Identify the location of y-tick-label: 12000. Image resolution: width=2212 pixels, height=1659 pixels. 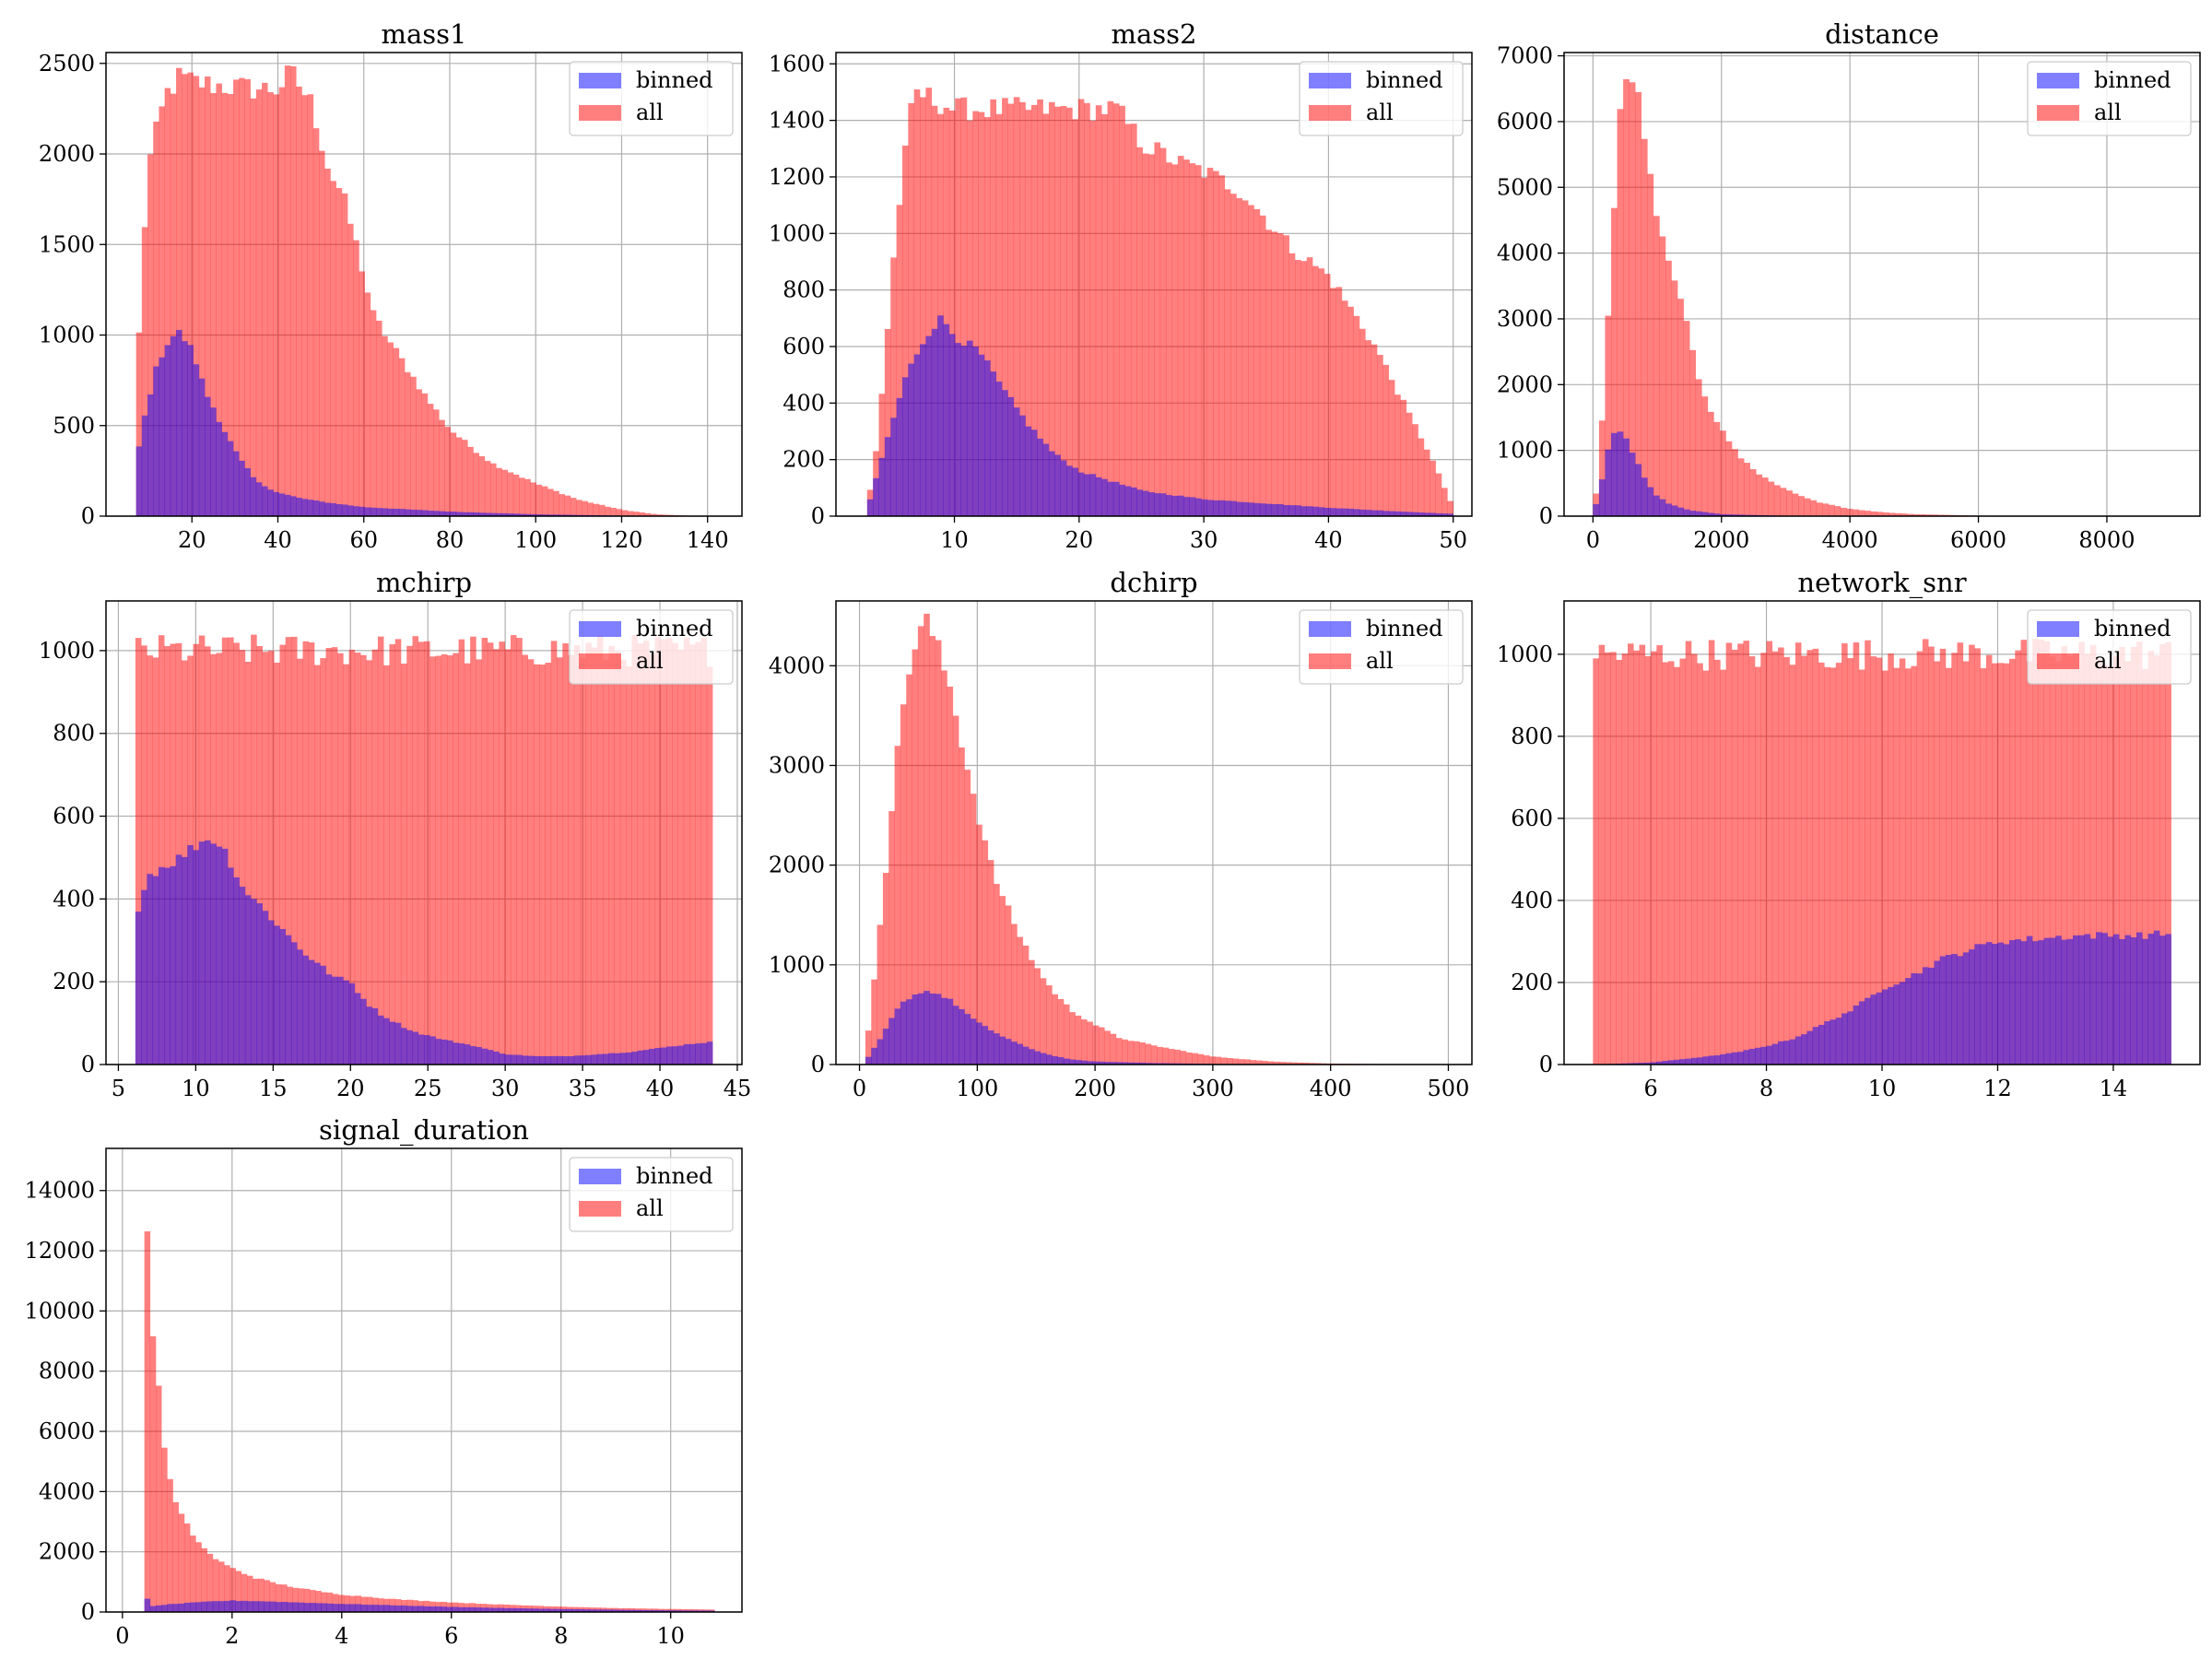
(60, 1251).